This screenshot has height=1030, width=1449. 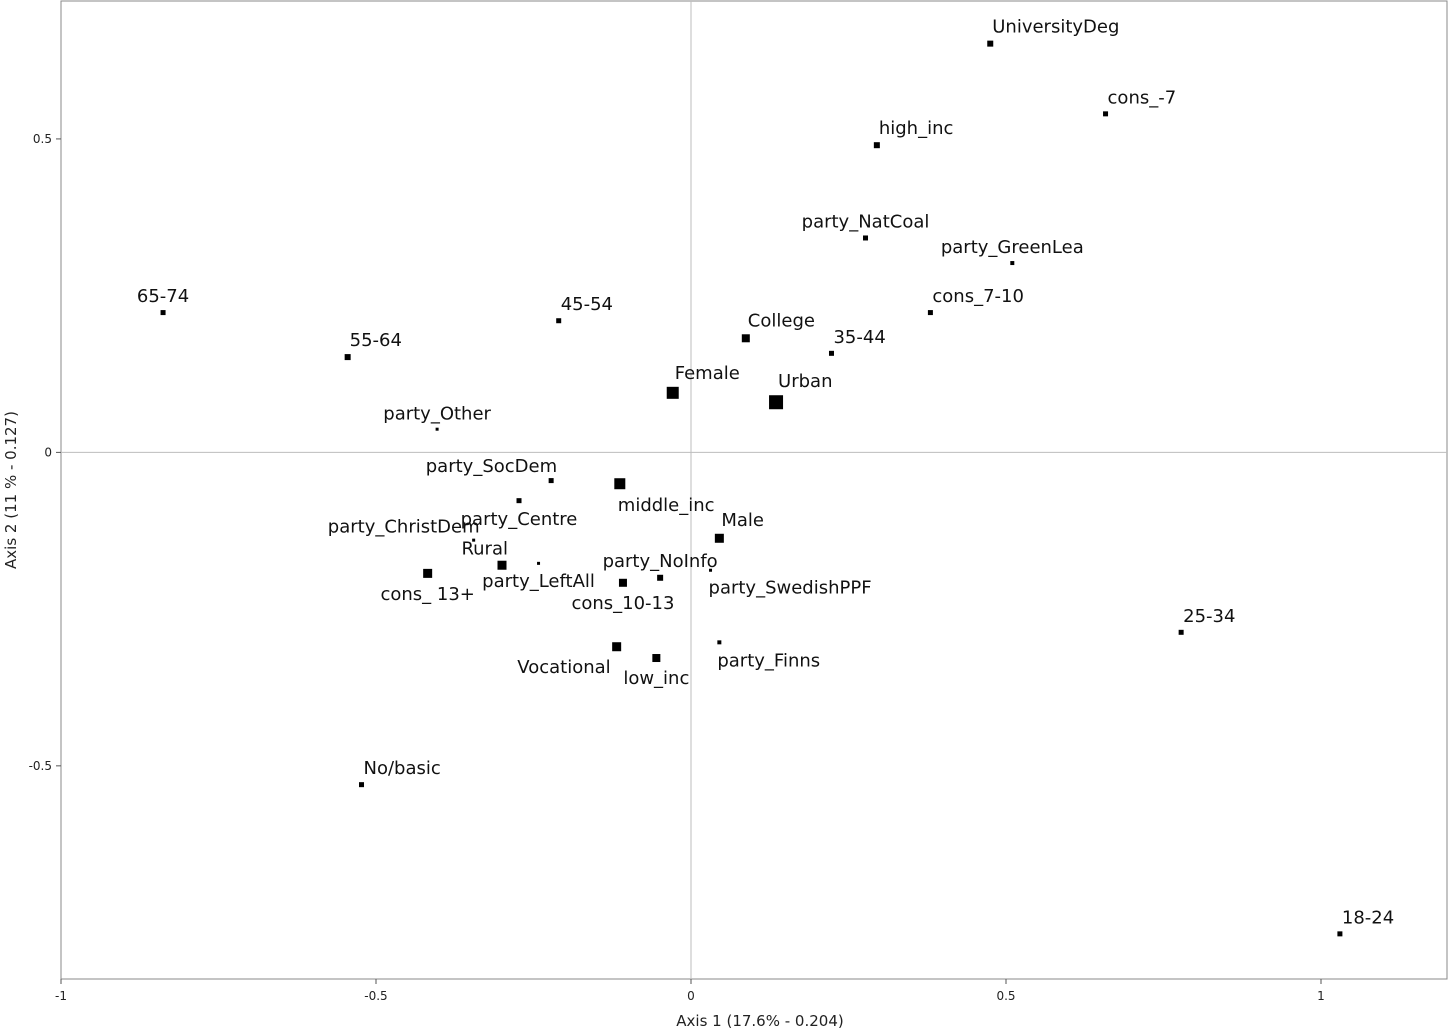 I want to click on point-label: party_Finns, so click(x=768, y=660).